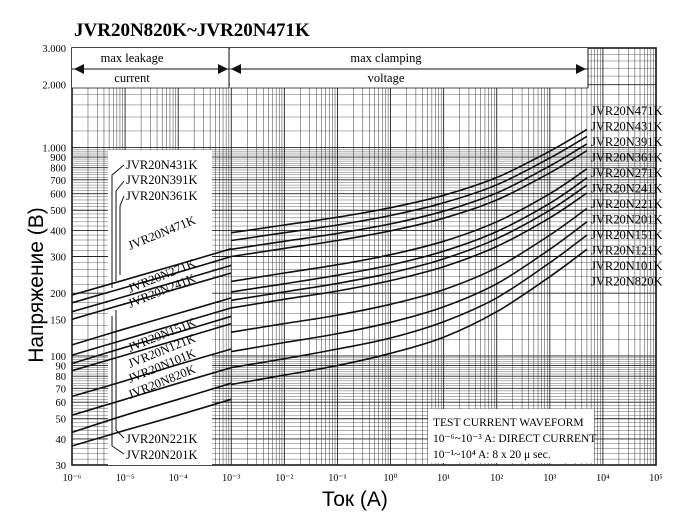 This screenshot has width=700, height=522. Describe the element at coordinates (627, 266) in the screenshot. I see `series-label-right: JVR20N101K` at that location.